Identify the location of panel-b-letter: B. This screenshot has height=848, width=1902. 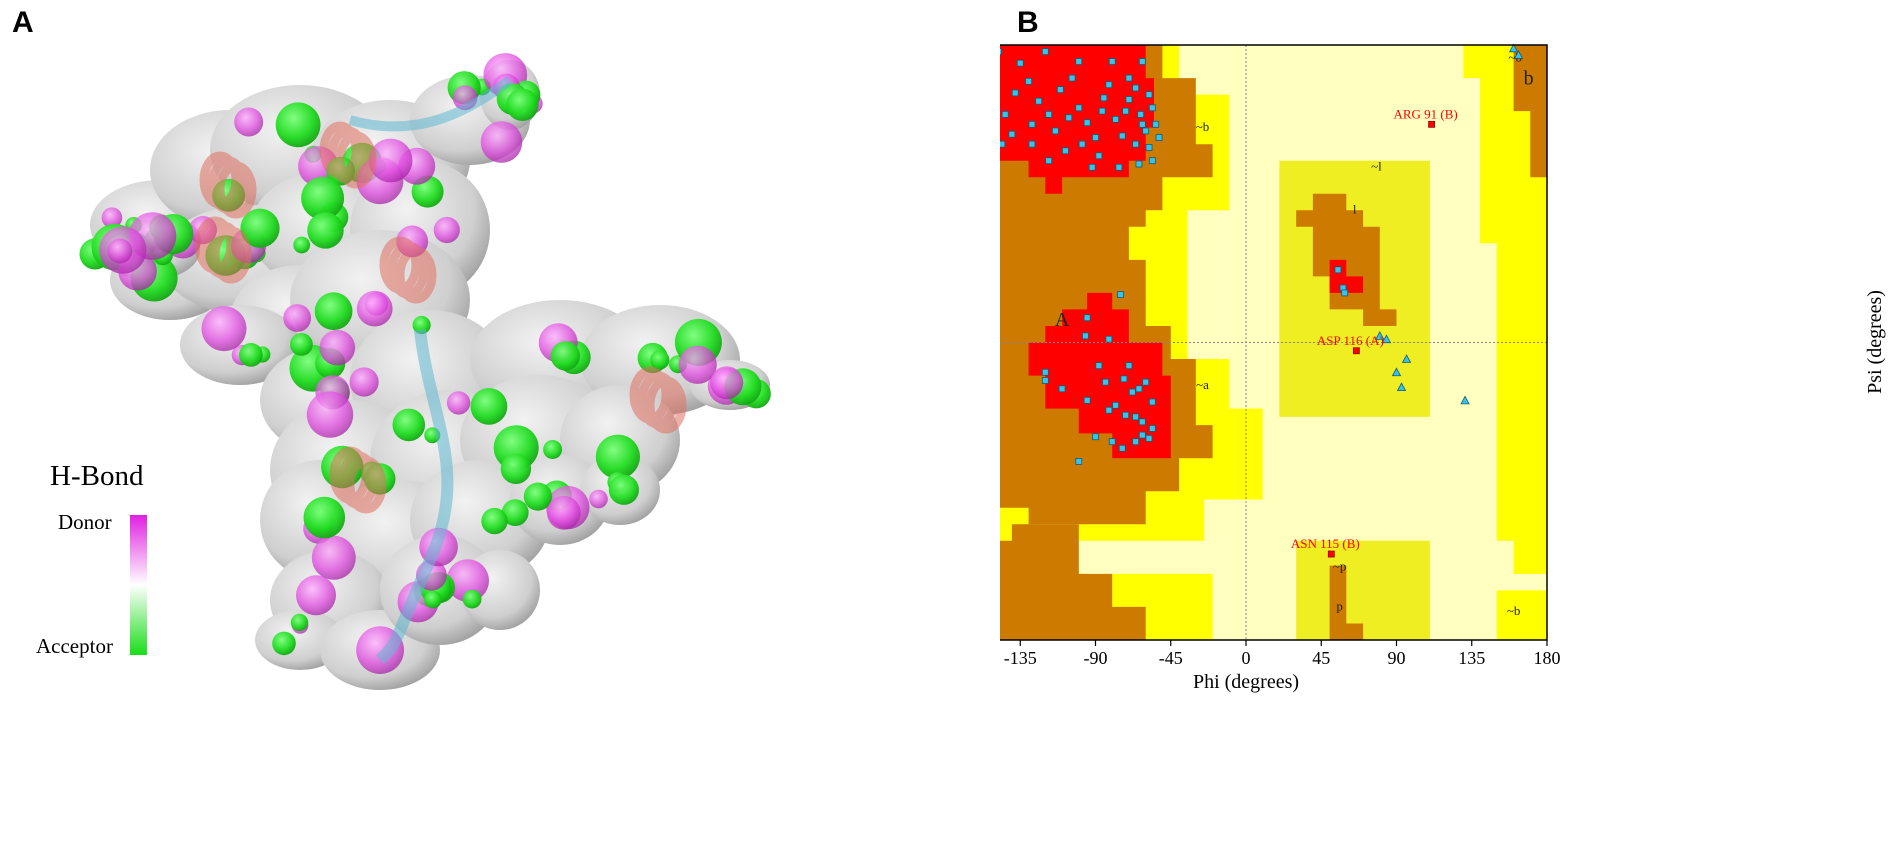
(1028, 22).